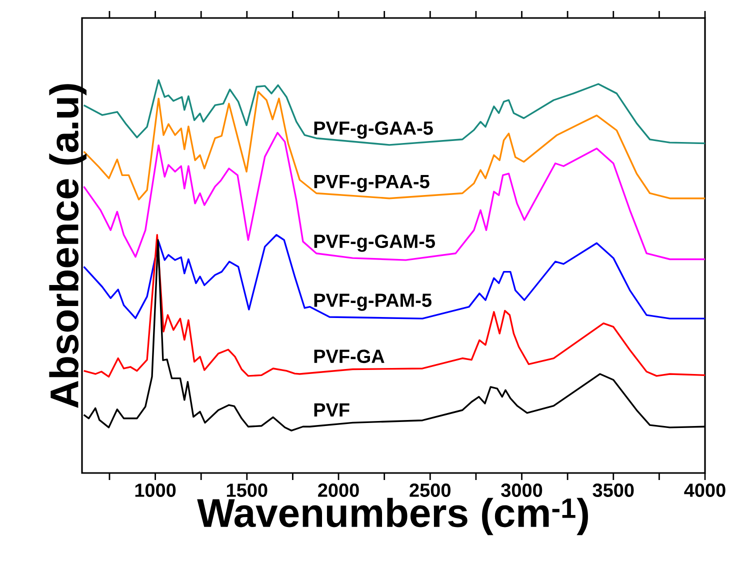  Describe the element at coordinates (613, 491) in the screenshot. I see `x-tick-label: 3500` at that location.